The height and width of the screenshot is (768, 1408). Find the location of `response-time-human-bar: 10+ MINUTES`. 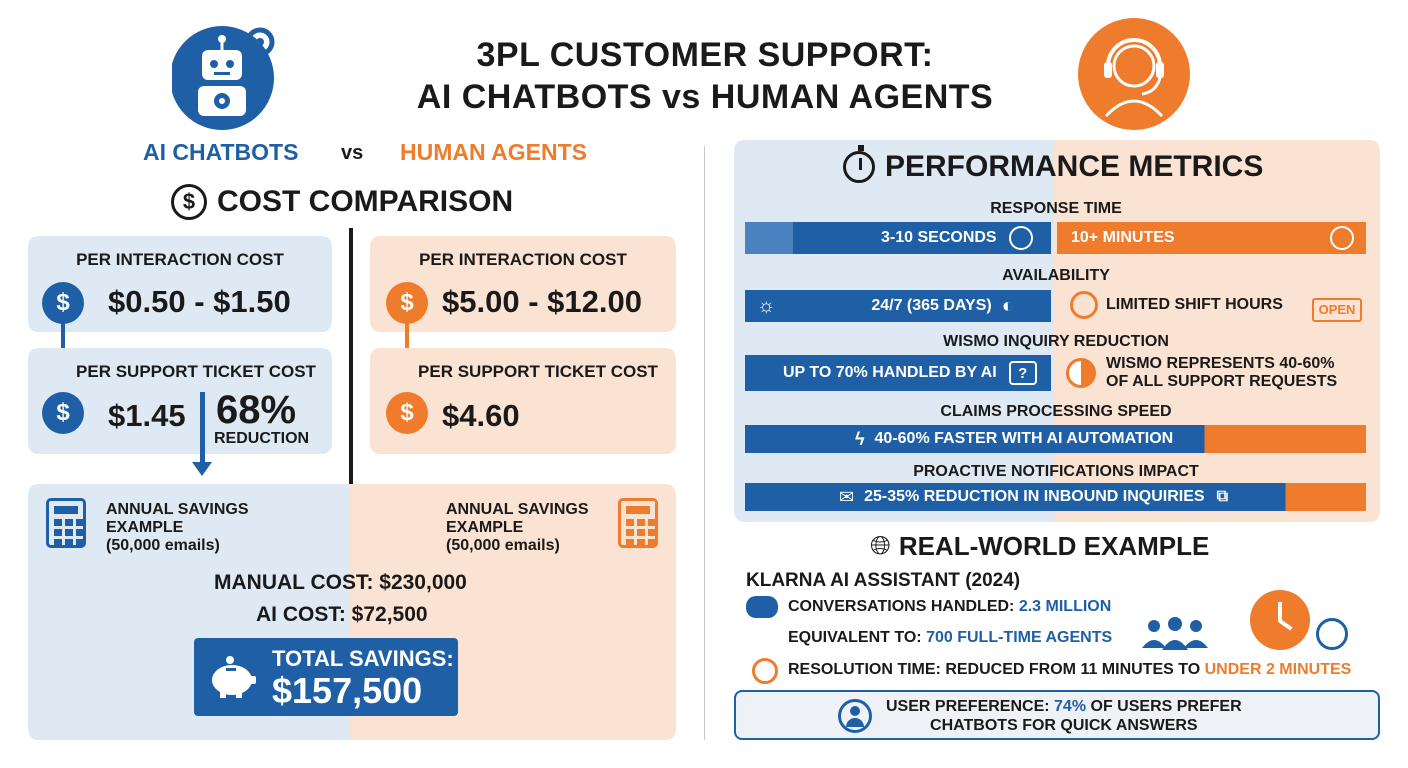

response-time-human-bar: 10+ MINUTES is located at coordinates (1211, 238).